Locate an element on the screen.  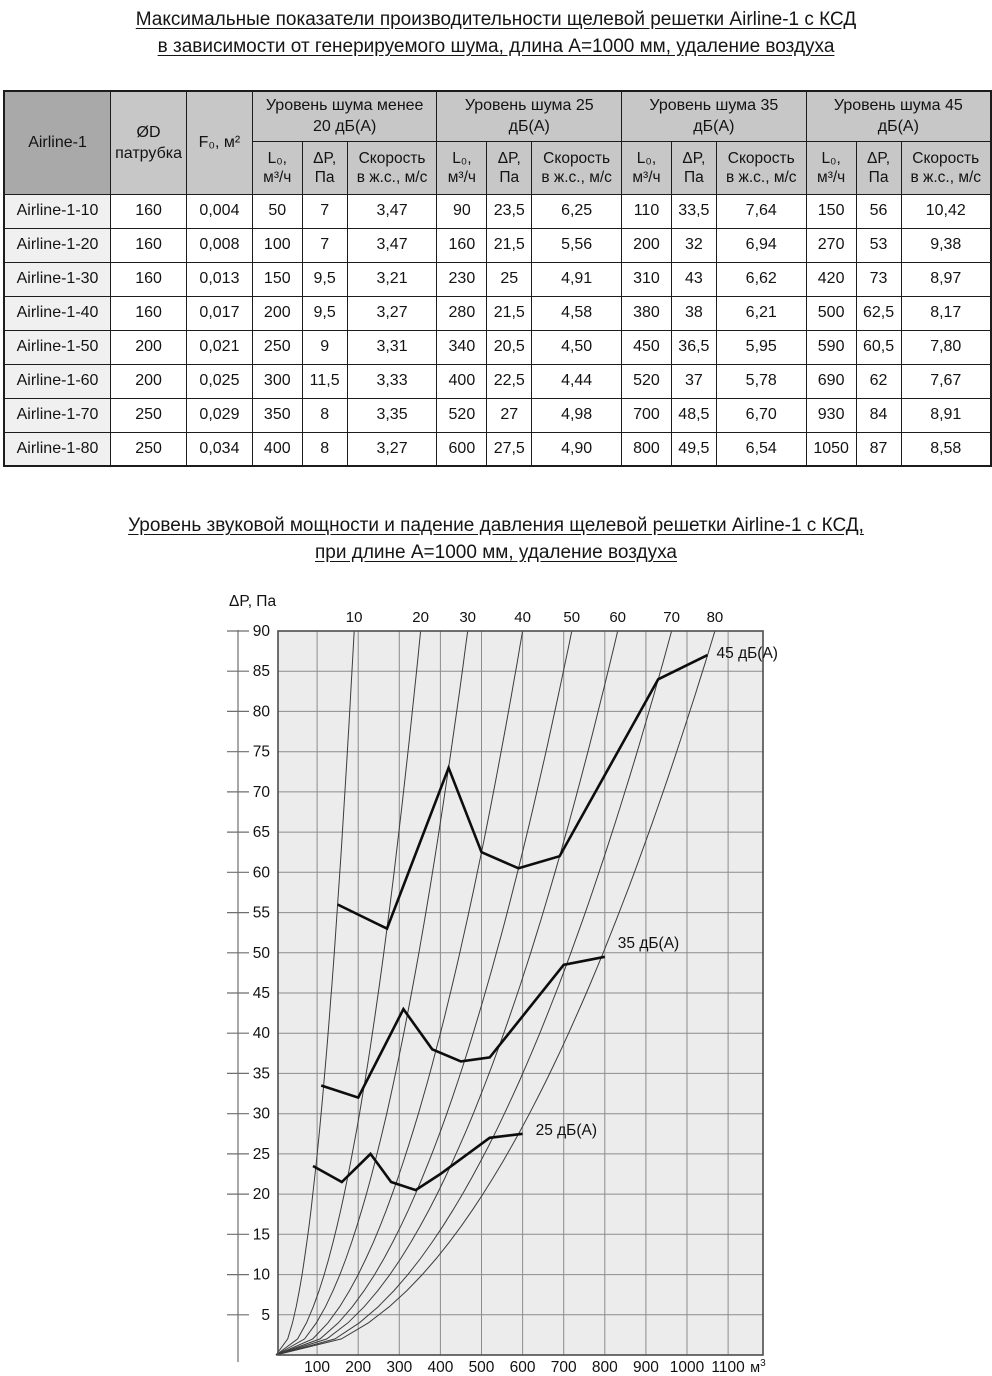
data-cell: 8,58 is located at coordinates (946, 449).